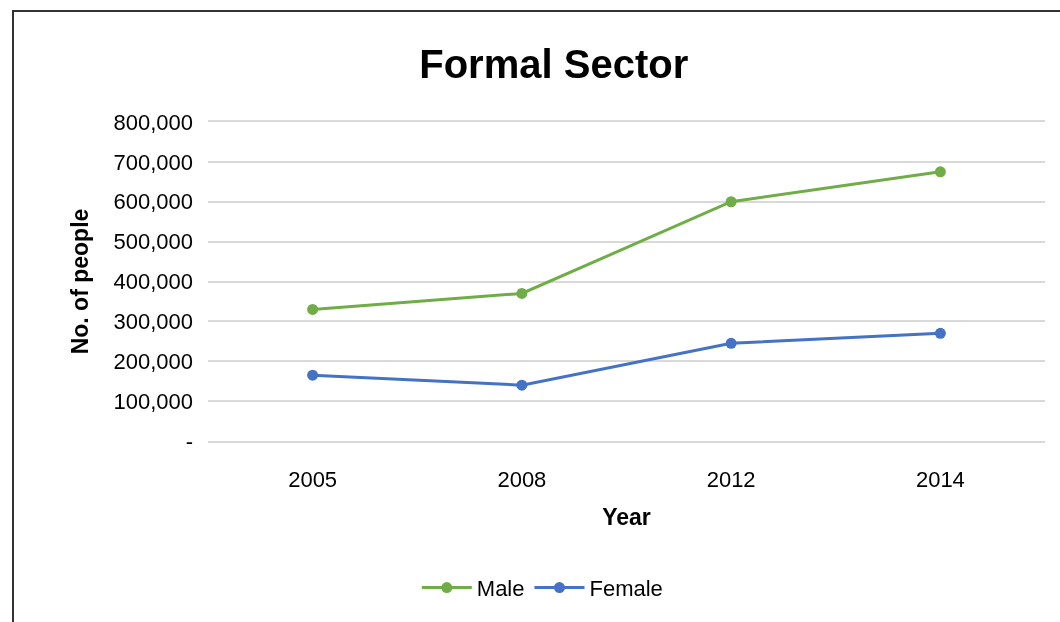 This screenshot has height=622, width=1060. What do you see at coordinates (153, 162) in the screenshot?
I see `y-tick-label: 700,000` at bounding box center [153, 162].